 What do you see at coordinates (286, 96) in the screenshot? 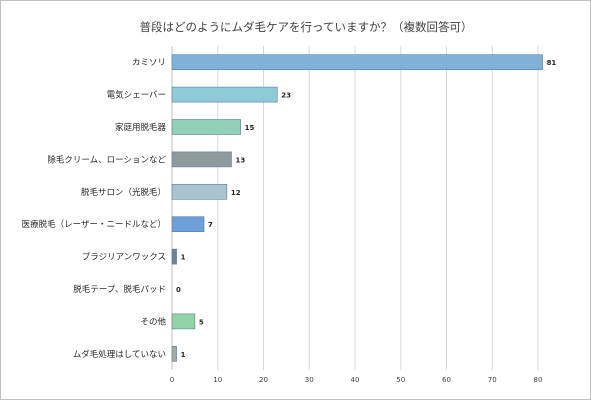
I see `value-label: 23` at bounding box center [286, 96].